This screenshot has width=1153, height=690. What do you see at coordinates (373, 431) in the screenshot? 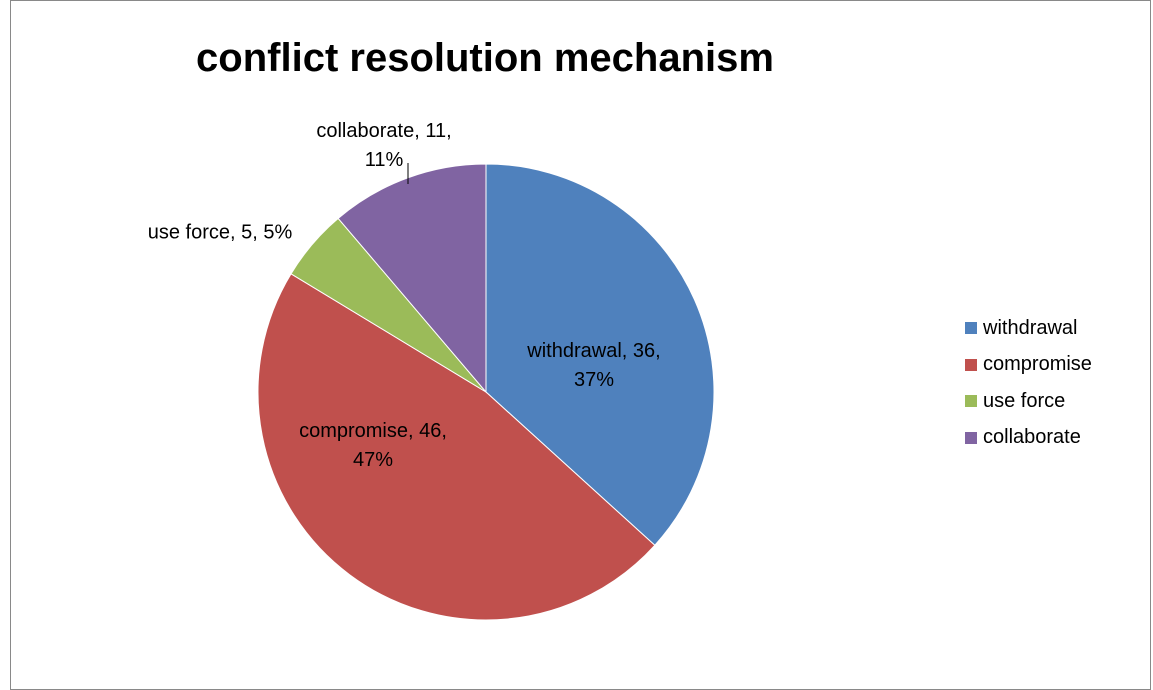
I see `data-label-compromise: compromise, 46,` at bounding box center [373, 431].